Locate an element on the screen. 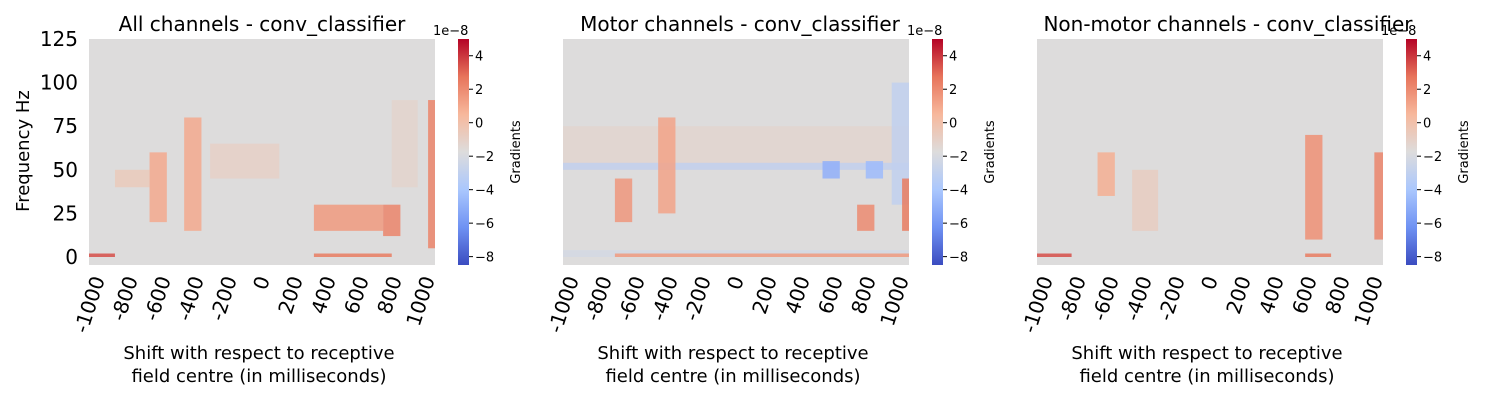 The image size is (1500, 400). y-tick-label: 0 is located at coordinates (71, 257).